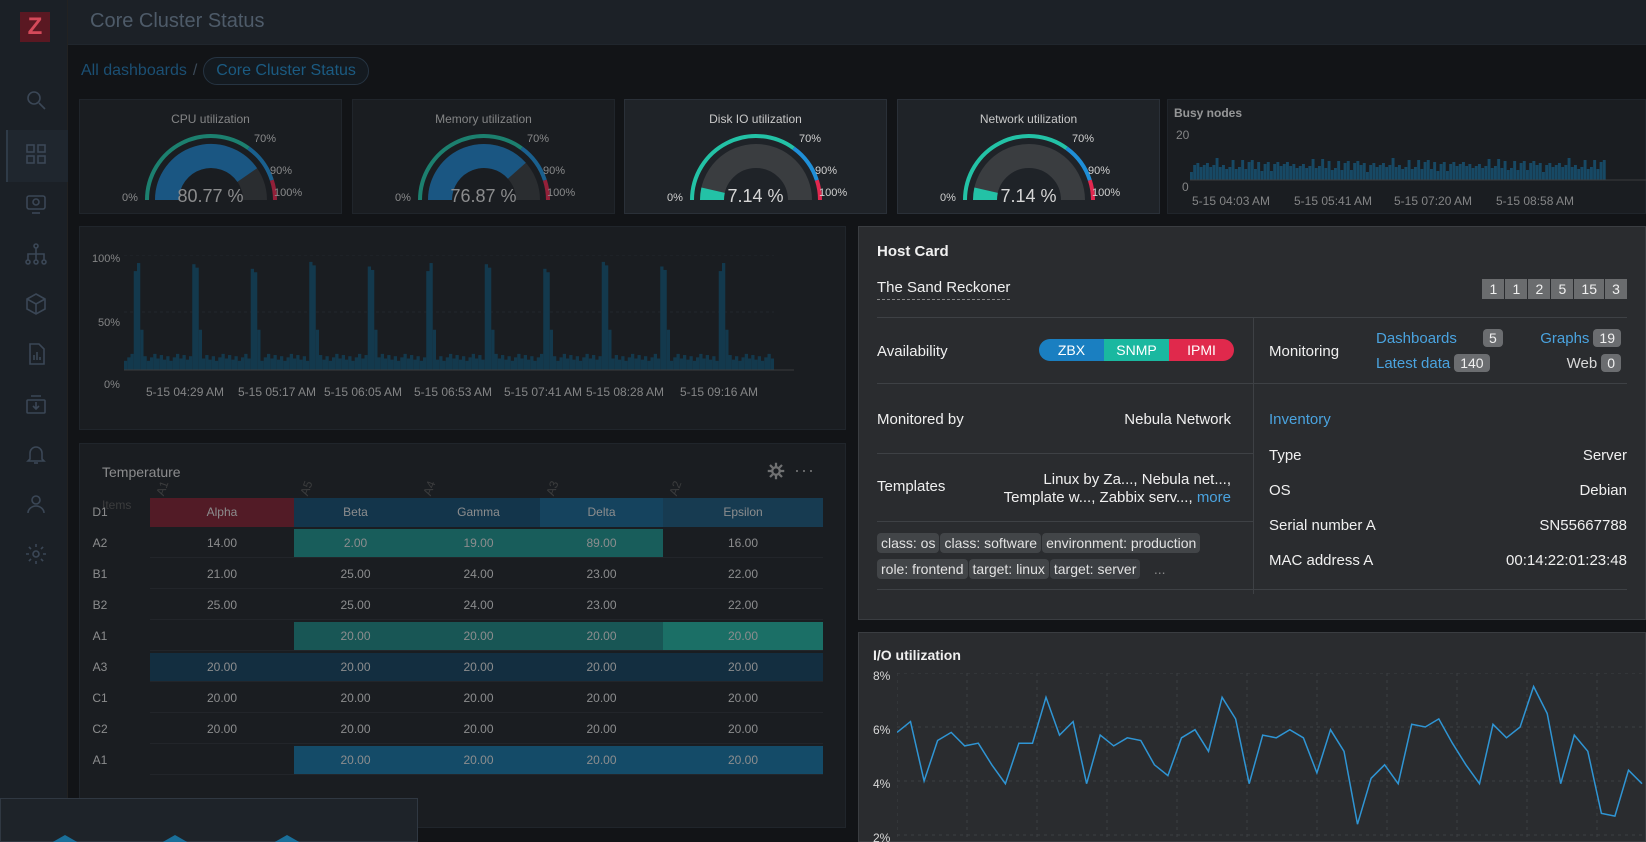 Image resolution: width=1646 pixels, height=842 pixels. Describe the element at coordinates (286, 71) in the screenshot. I see `breadcrumb-current: Core Cluster Status` at that location.